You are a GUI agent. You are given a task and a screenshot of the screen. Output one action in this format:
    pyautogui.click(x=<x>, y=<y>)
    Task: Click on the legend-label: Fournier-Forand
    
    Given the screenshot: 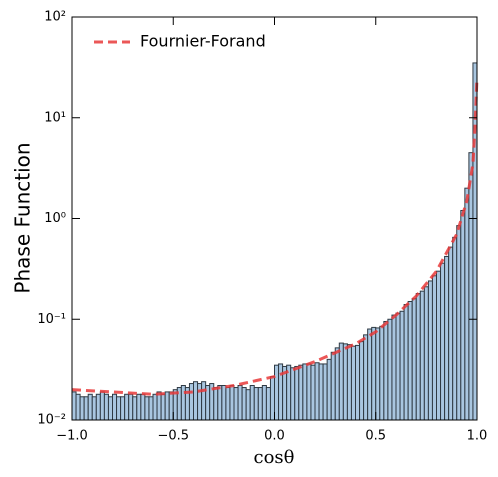 What is the action you would take?
    pyautogui.click(x=203, y=41)
    